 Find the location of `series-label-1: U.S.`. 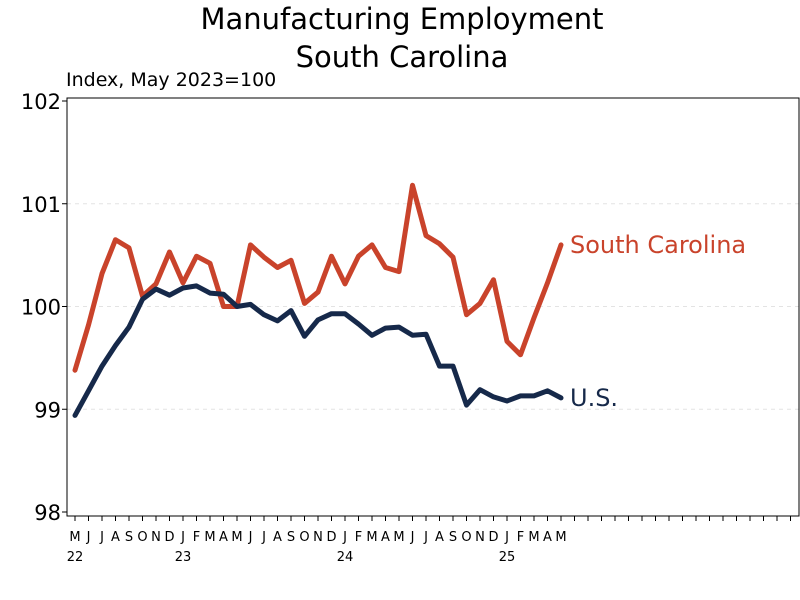

series-label-1: U.S. is located at coordinates (594, 398).